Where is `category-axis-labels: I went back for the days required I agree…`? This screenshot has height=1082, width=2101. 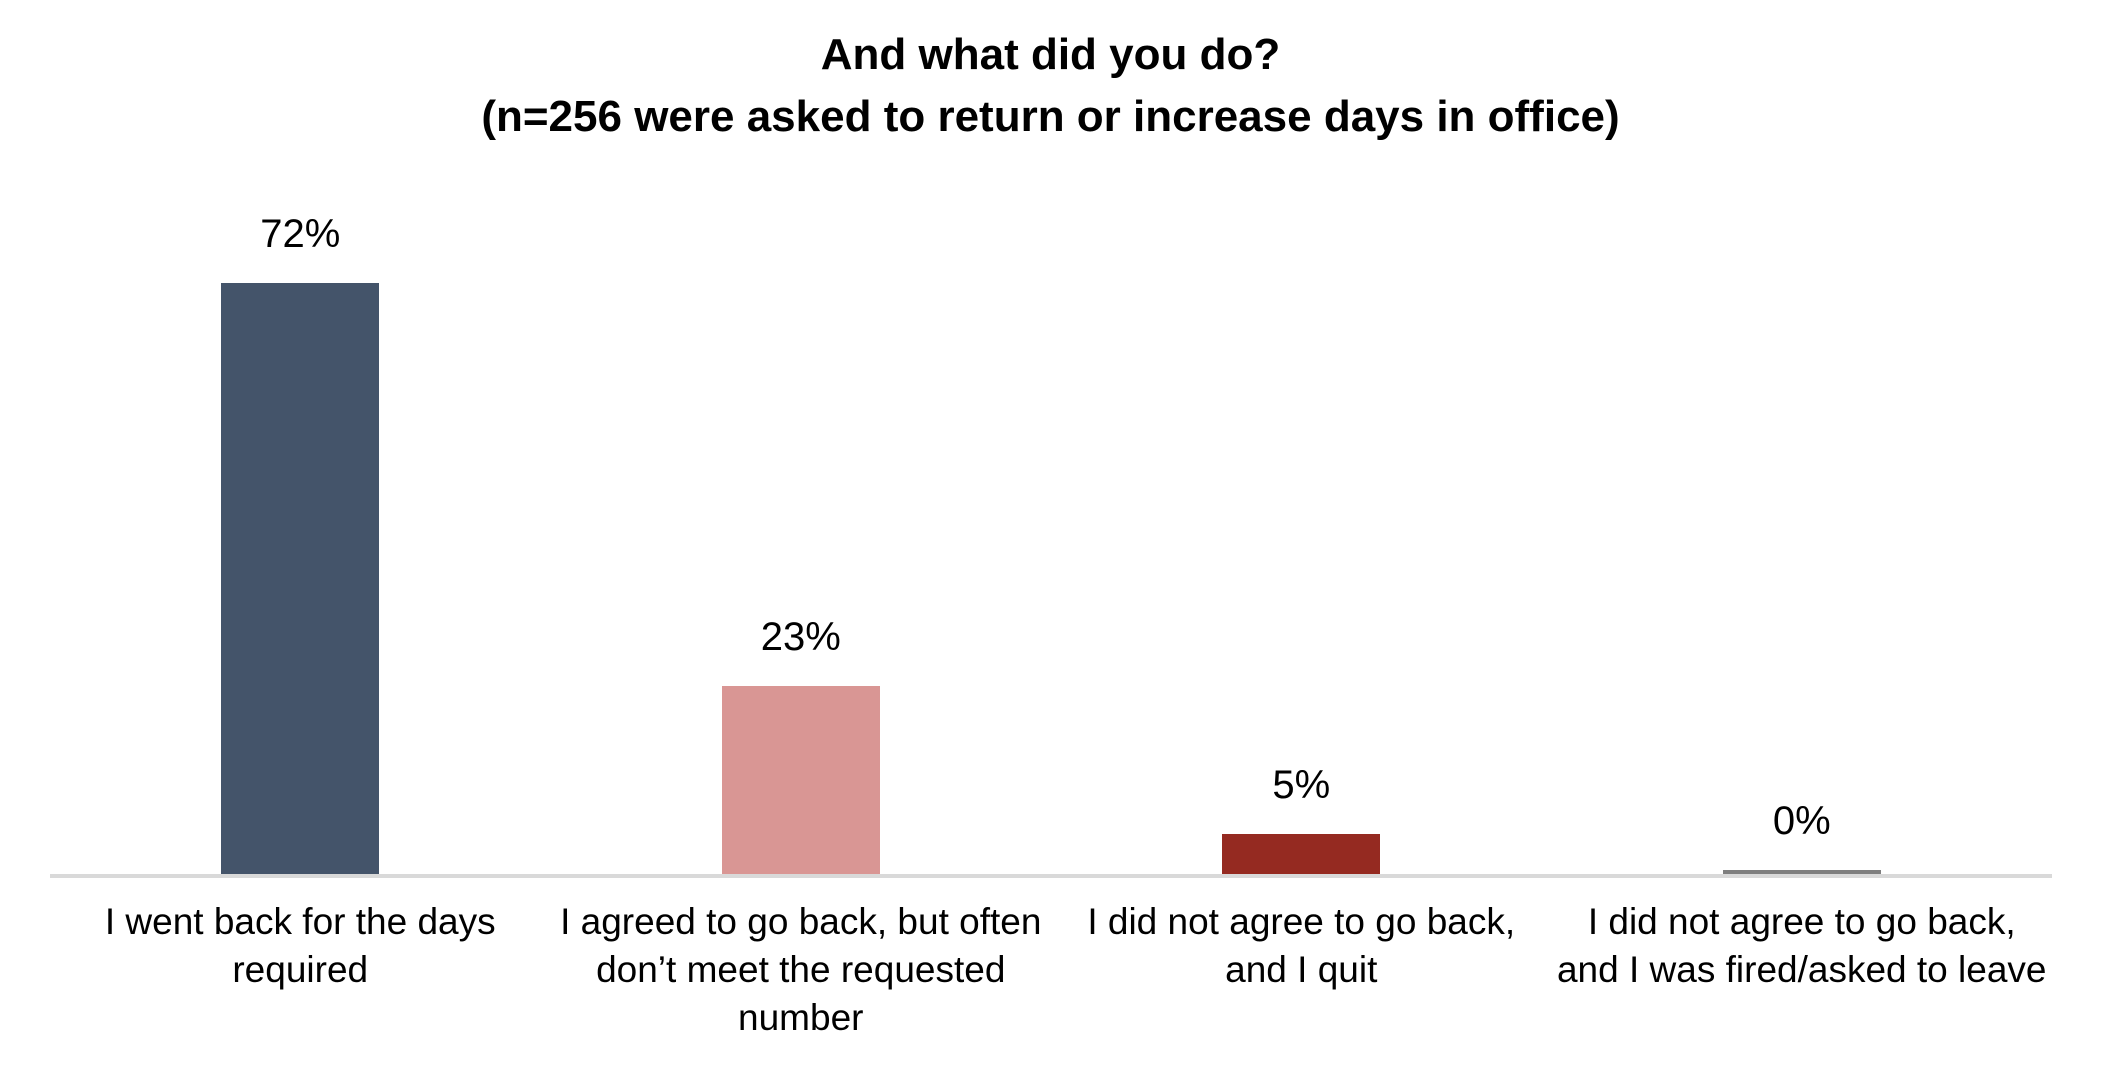
category-axis-labels: I went back for the days required I agree… is located at coordinates (1051, 970).